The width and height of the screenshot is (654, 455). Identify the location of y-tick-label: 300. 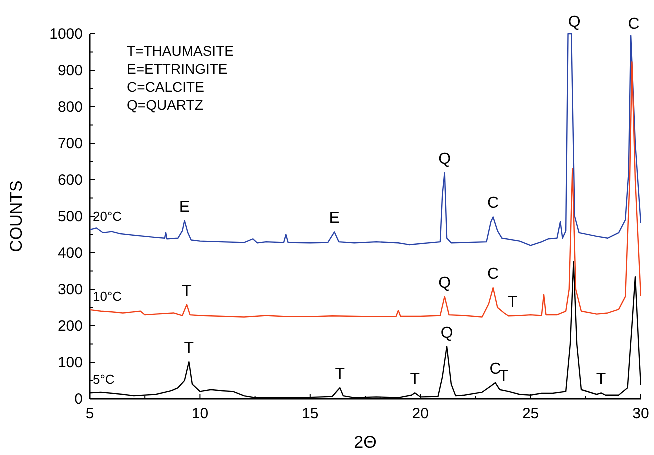
(70, 289).